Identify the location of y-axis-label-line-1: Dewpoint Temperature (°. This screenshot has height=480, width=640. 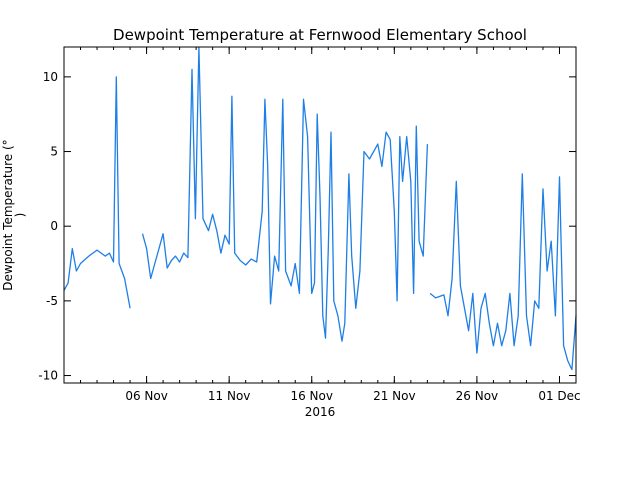
(8, 214).